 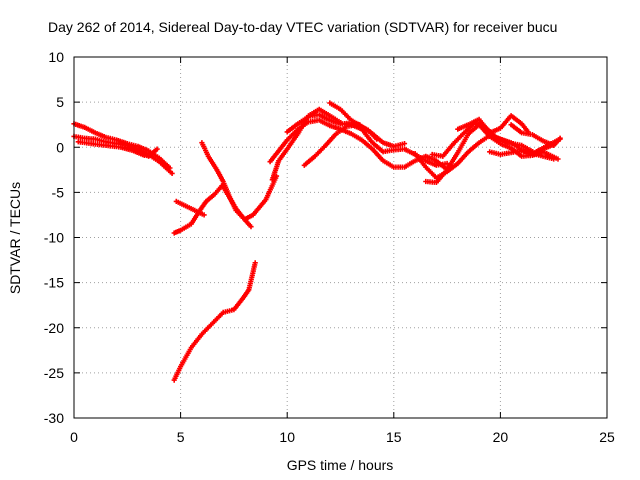 I want to click on y-tick-label: -20, so click(x=54, y=328).